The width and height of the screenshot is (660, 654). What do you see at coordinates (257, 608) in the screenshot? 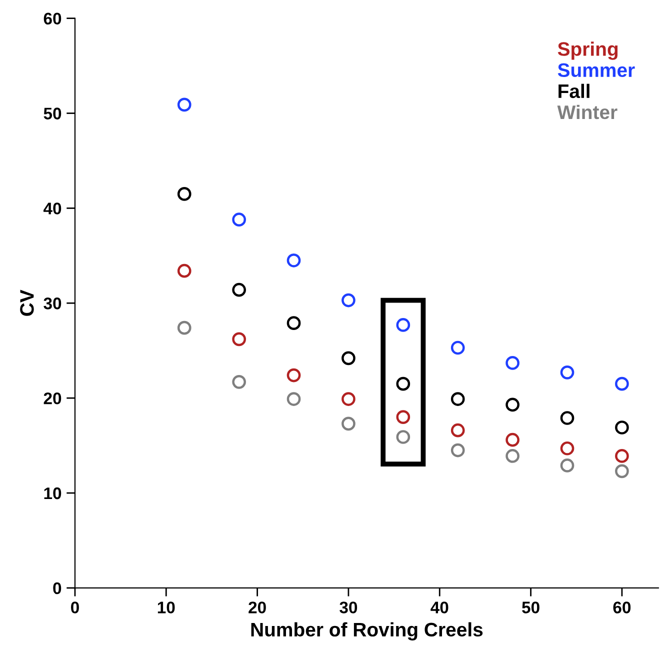
I see `x-tick-label: 20` at bounding box center [257, 608].